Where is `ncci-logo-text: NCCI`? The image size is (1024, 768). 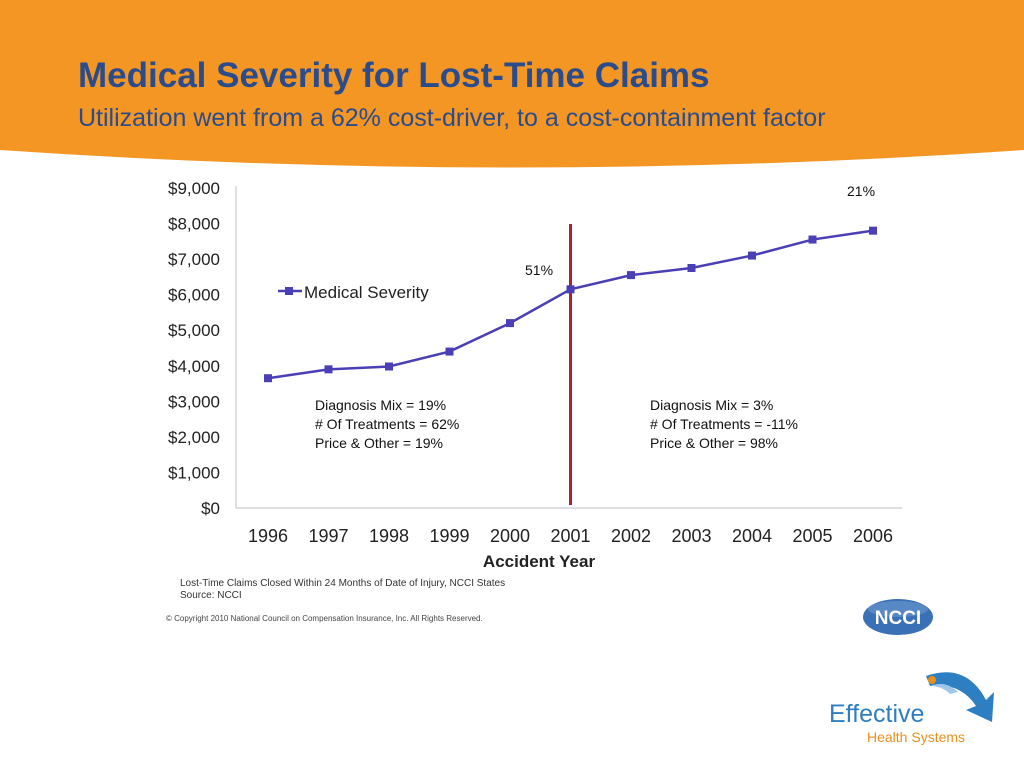 ncci-logo-text: NCCI is located at coordinates (898, 618).